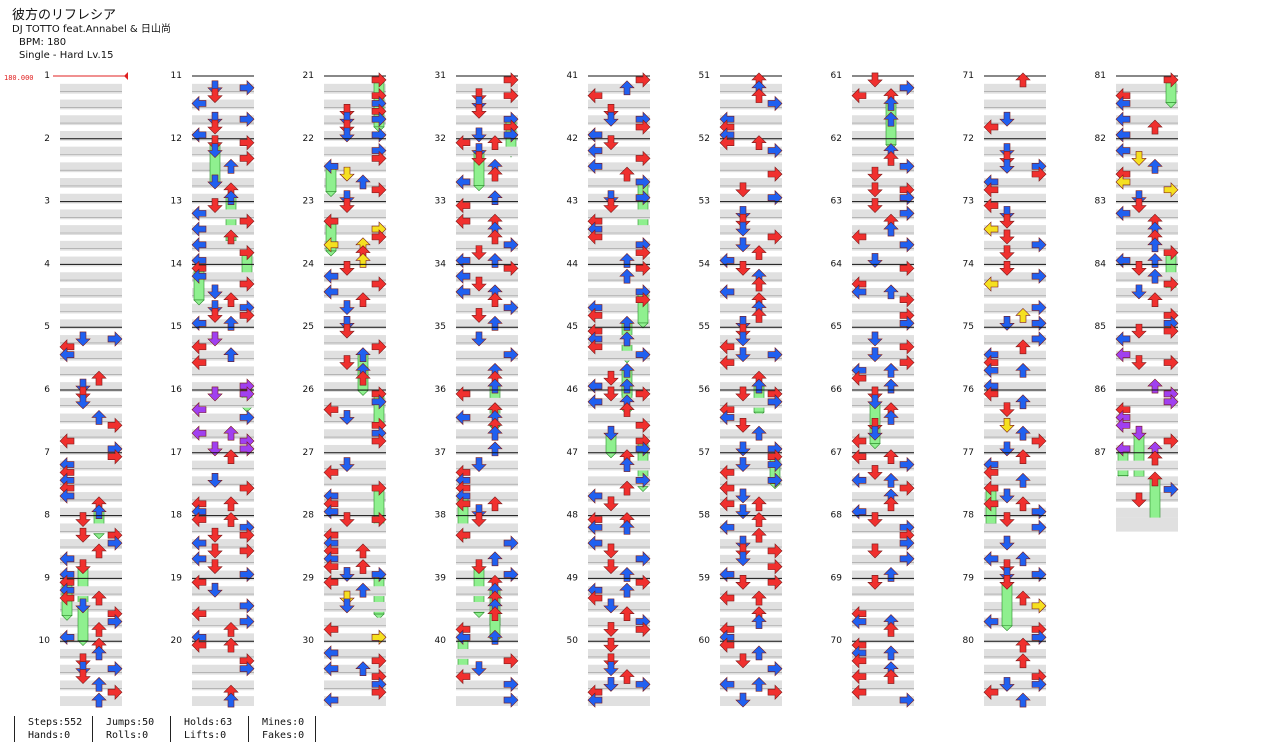 Image resolution: width=1280 pixels, height=753 pixels. What do you see at coordinates (66, 55) in the screenshot?
I see `song-difficulty: Single - Hard Lv.15` at bounding box center [66, 55].